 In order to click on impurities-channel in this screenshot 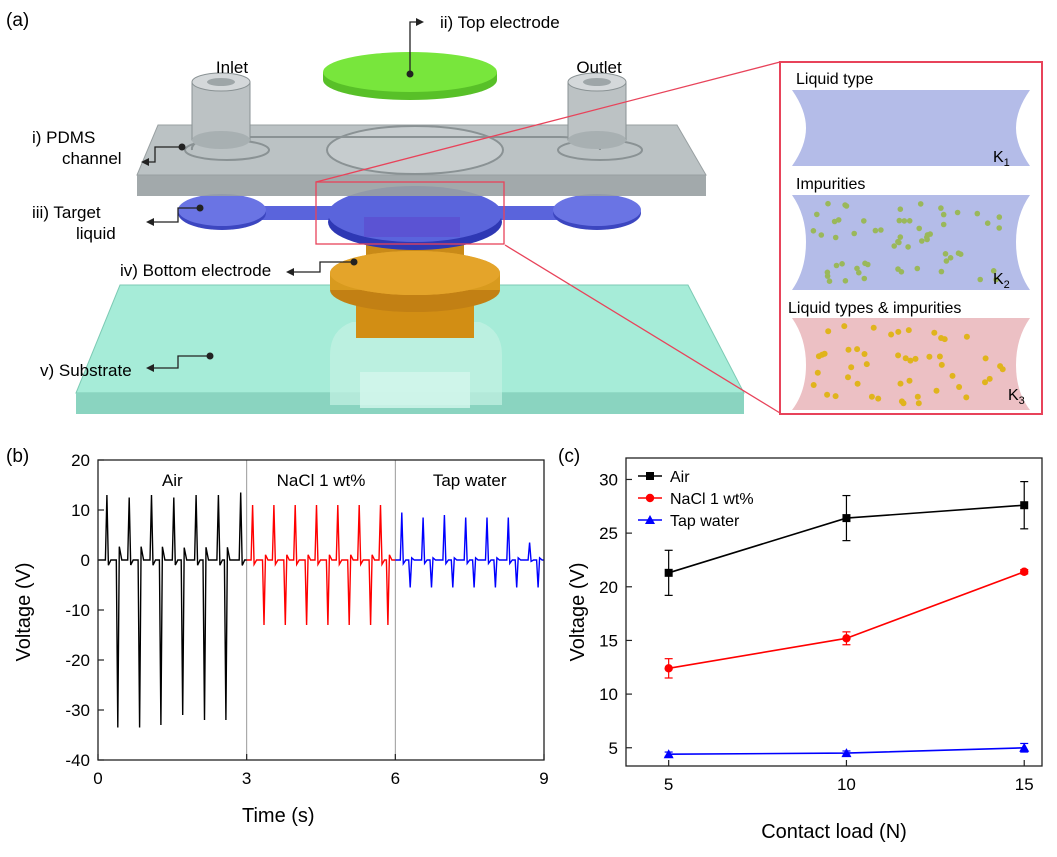, I will do `click(911, 242)`.